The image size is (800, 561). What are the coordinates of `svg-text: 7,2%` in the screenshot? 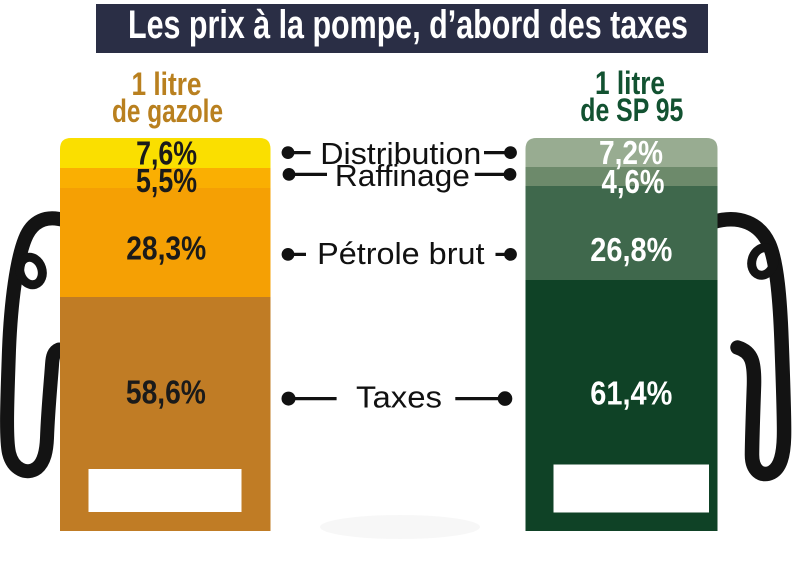 It's located at (631, 152).